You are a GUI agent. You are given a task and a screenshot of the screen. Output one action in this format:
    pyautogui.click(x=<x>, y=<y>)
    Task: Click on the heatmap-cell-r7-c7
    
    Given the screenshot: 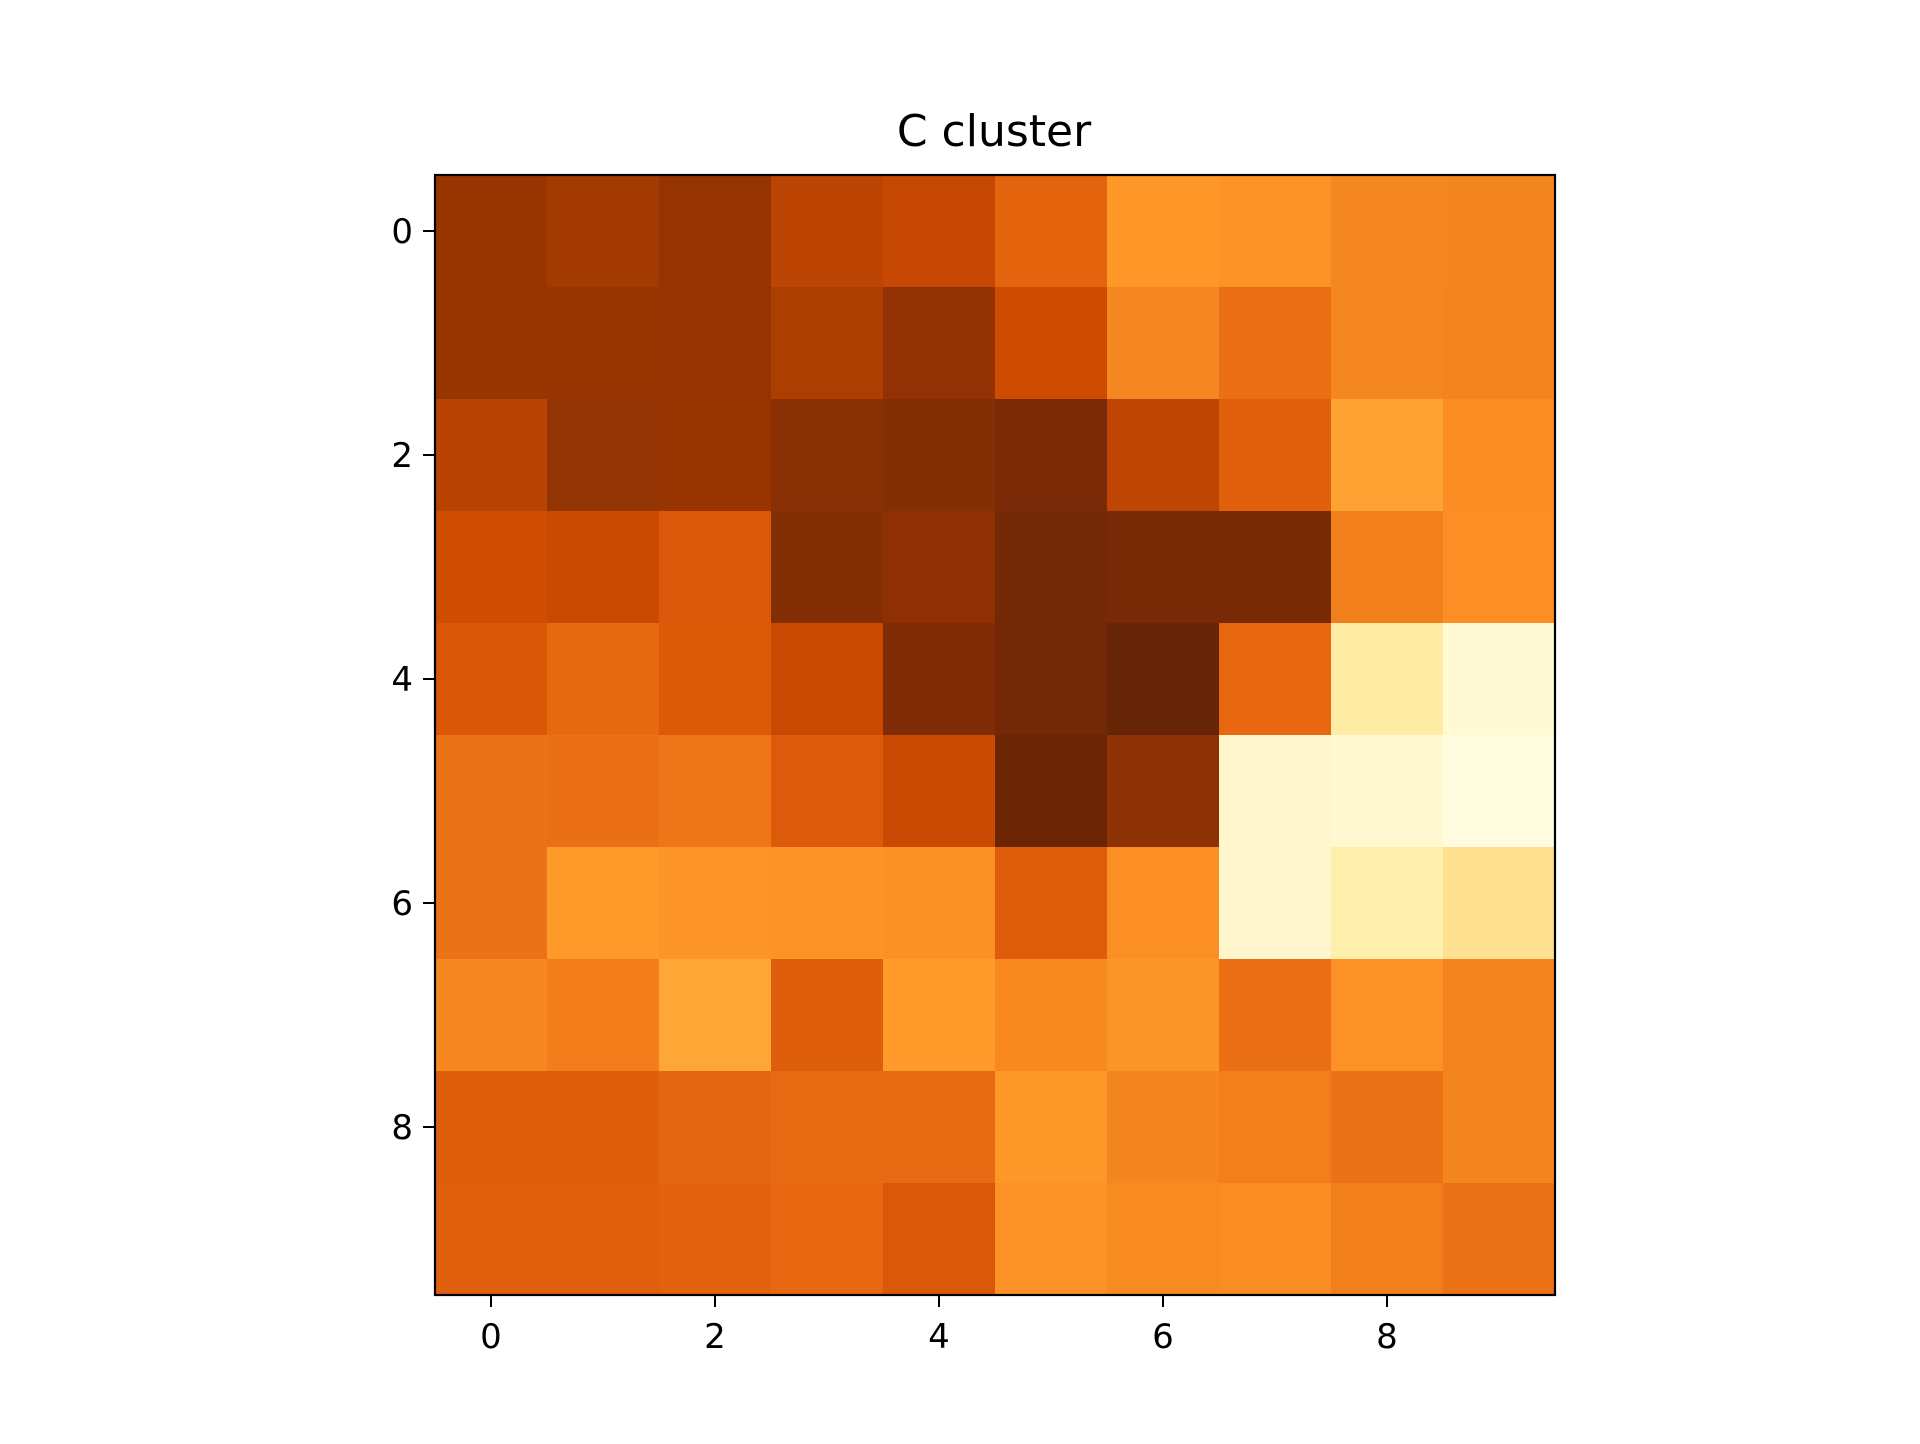 What is the action you would take?
    pyautogui.click(x=1275, y=1015)
    